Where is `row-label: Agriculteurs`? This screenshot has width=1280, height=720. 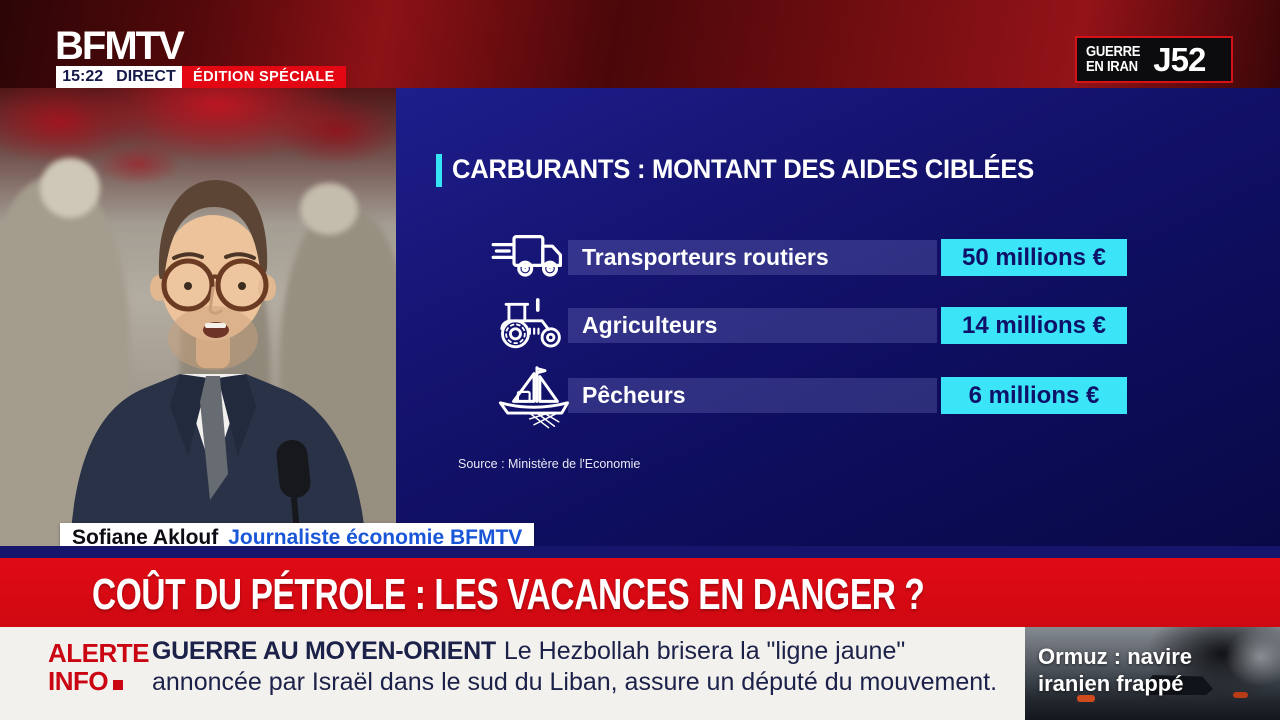 row-label: Agriculteurs is located at coordinates (650, 325).